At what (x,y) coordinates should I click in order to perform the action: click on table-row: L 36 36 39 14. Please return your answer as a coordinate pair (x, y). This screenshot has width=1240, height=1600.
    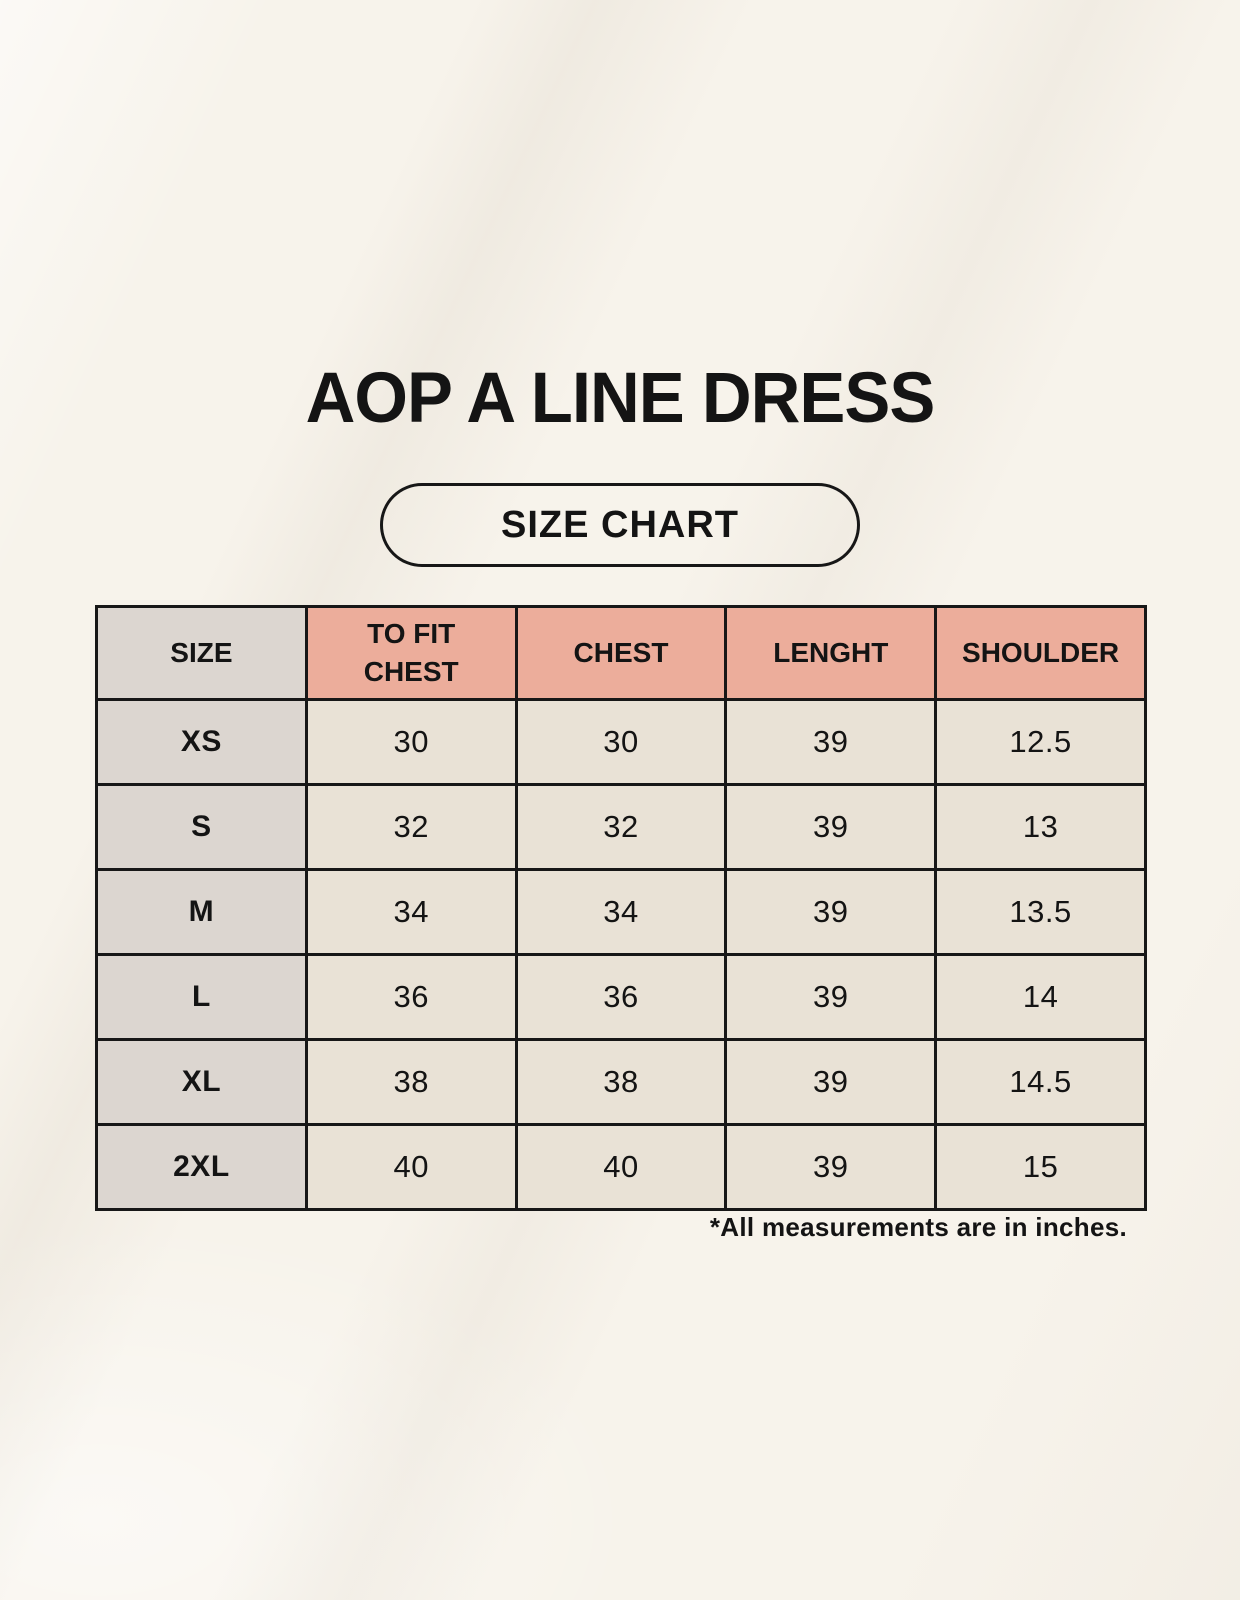
    Looking at the image, I should click on (621, 997).